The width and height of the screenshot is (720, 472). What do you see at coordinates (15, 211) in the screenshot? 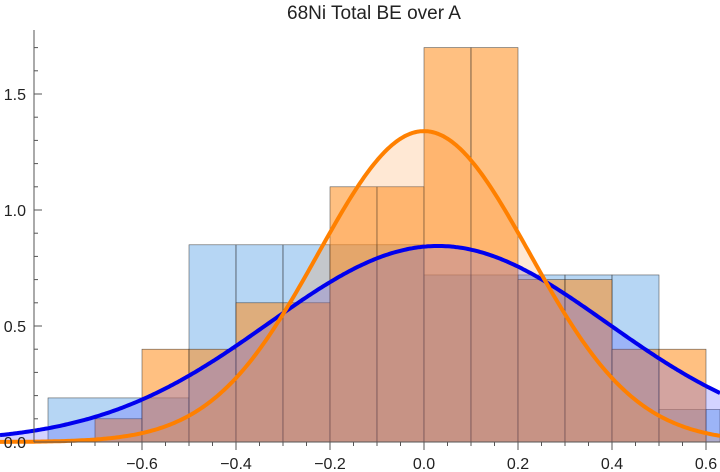
I see `y-tick-label: 1.0` at bounding box center [15, 211].